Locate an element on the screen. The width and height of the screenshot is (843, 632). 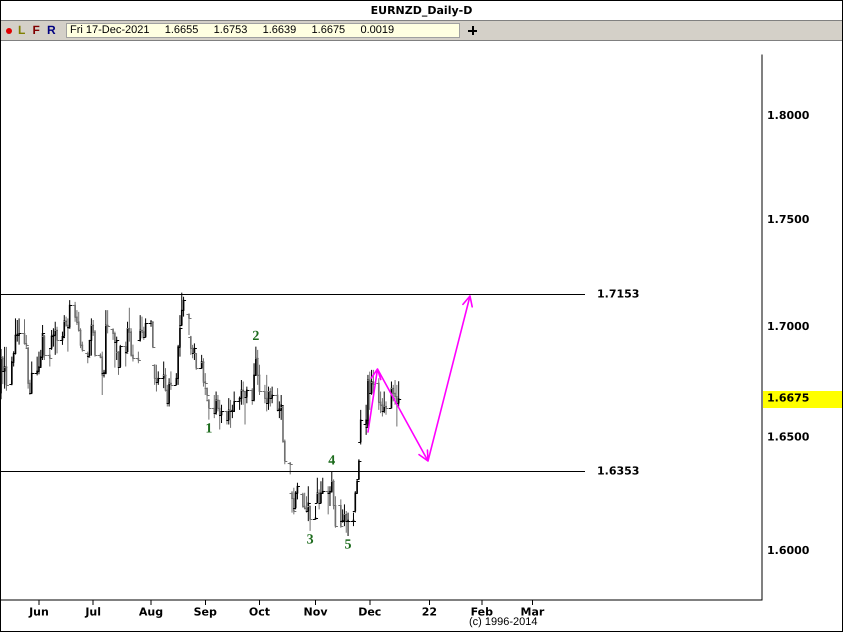
ref-line-label: 1.7153 is located at coordinates (618, 293).